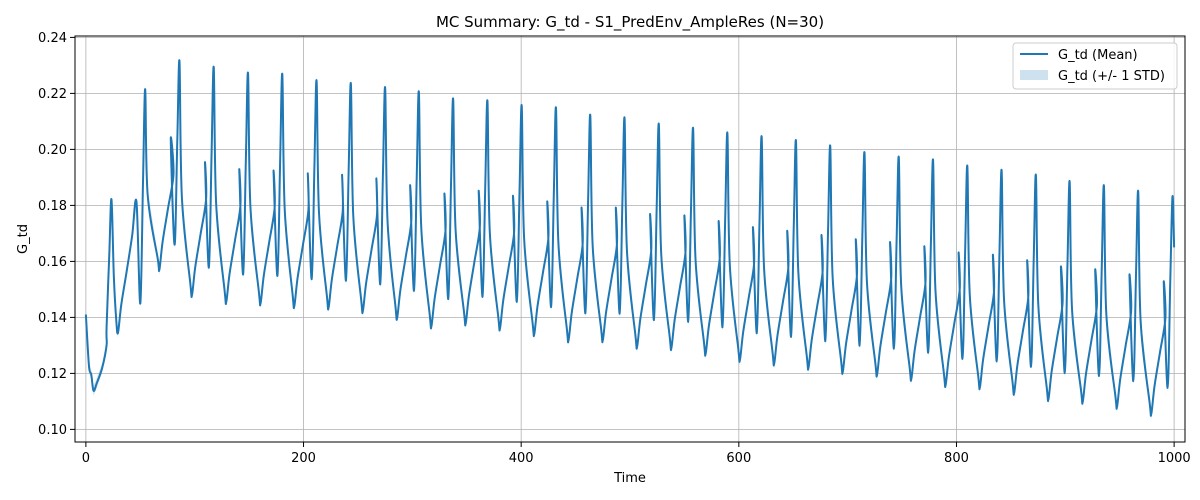  Describe the element at coordinates (1174, 458) in the screenshot. I see `x-tick-label: 1000` at that location.